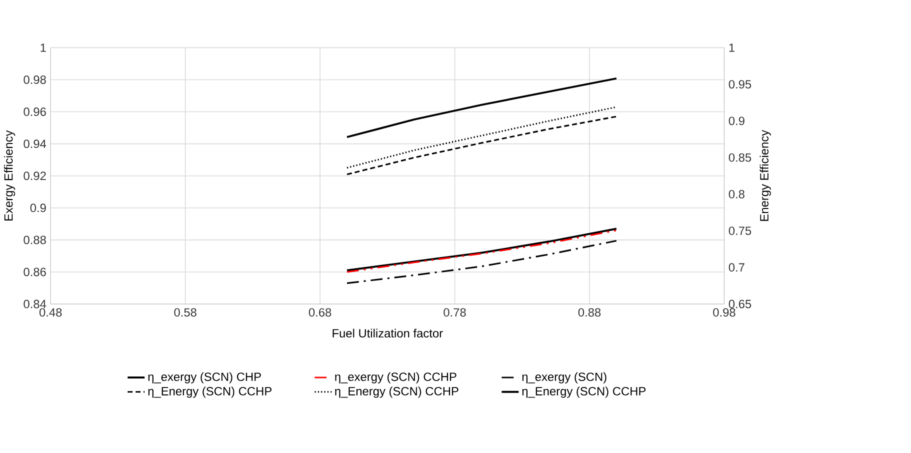 This screenshot has height=453, width=911. I want to click on y2-tick-label: 0.75, so click(740, 230).